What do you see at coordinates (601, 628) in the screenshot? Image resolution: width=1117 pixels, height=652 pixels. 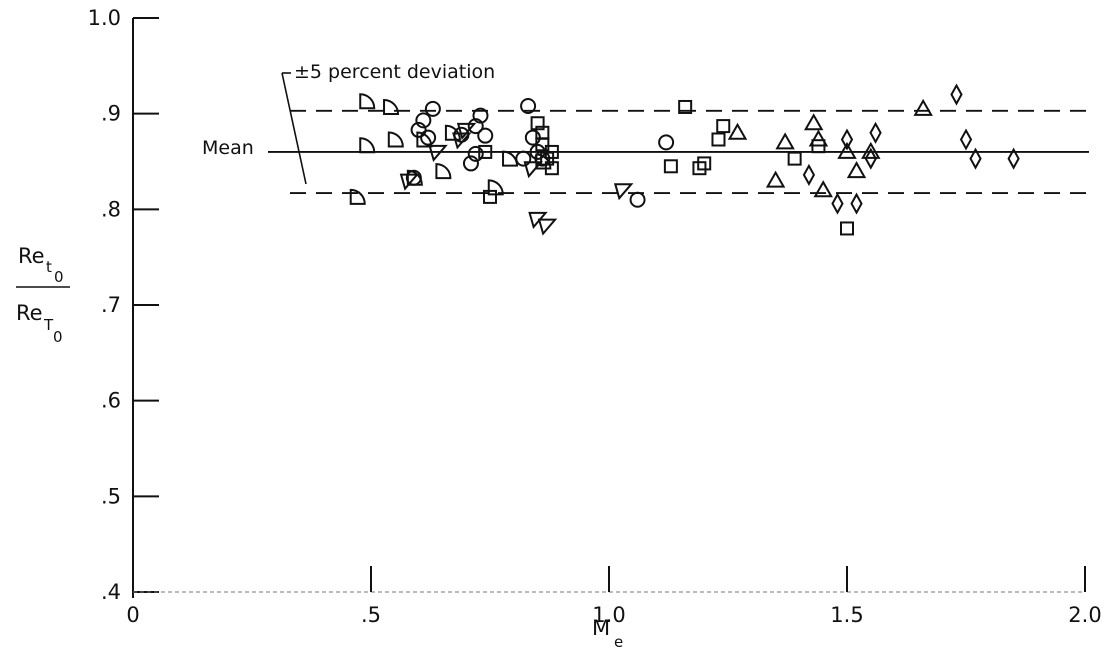 I see `x-axis-label-main: M` at bounding box center [601, 628].